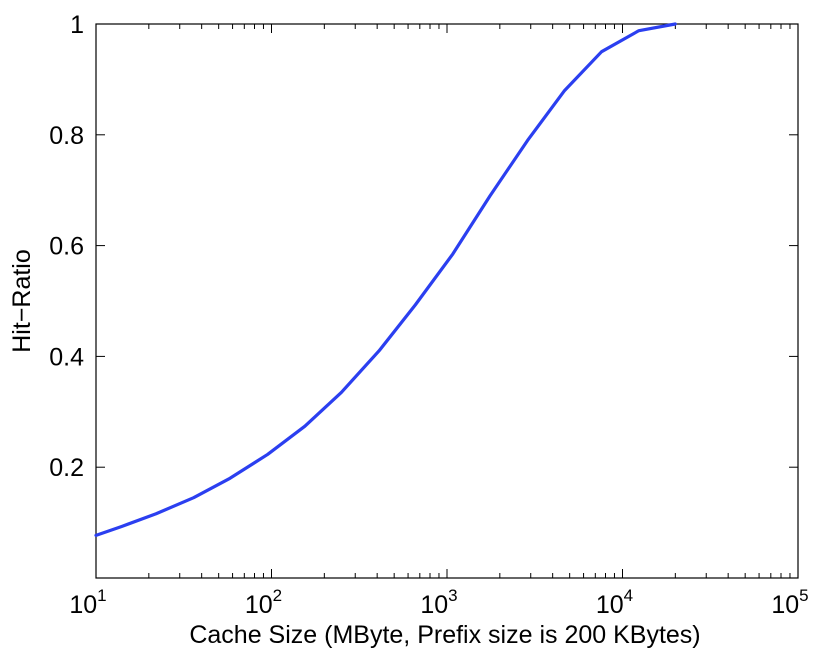 The width and height of the screenshot is (830, 654). Describe the element at coordinates (628, 595) in the screenshot. I see `x-tick-exponent: 4` at that location.